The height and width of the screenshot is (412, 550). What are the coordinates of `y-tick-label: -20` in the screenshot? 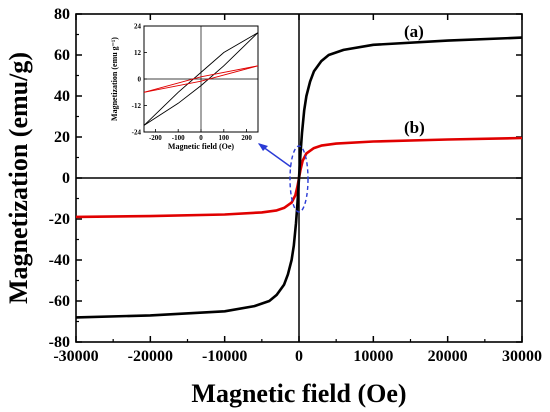 It's located at (59, 219).